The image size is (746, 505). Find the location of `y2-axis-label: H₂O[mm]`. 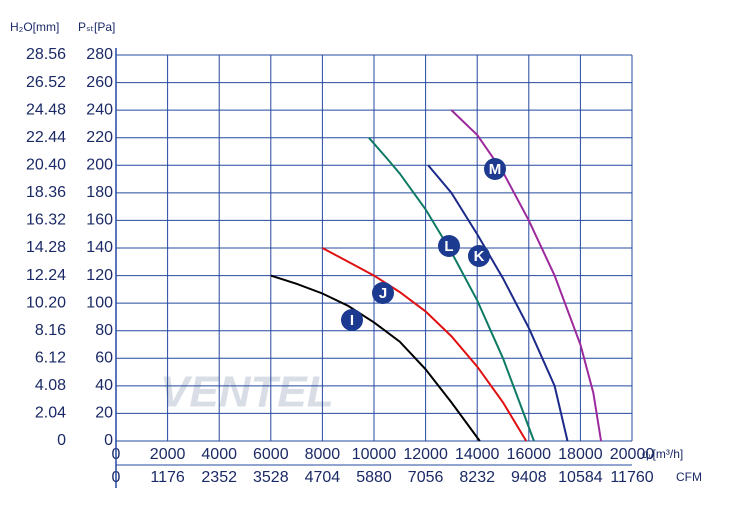

y2-axis-label: H₂O[mm] is located at coordinates (34, 27).